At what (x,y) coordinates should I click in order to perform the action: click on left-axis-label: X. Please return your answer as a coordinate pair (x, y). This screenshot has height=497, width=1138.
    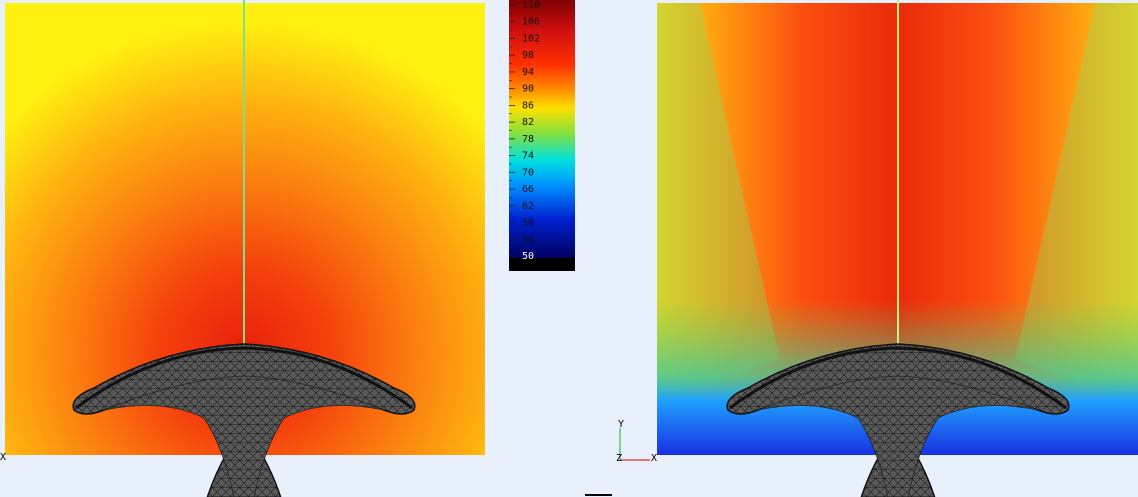
    Looking at the image, I should click on (3, 457).